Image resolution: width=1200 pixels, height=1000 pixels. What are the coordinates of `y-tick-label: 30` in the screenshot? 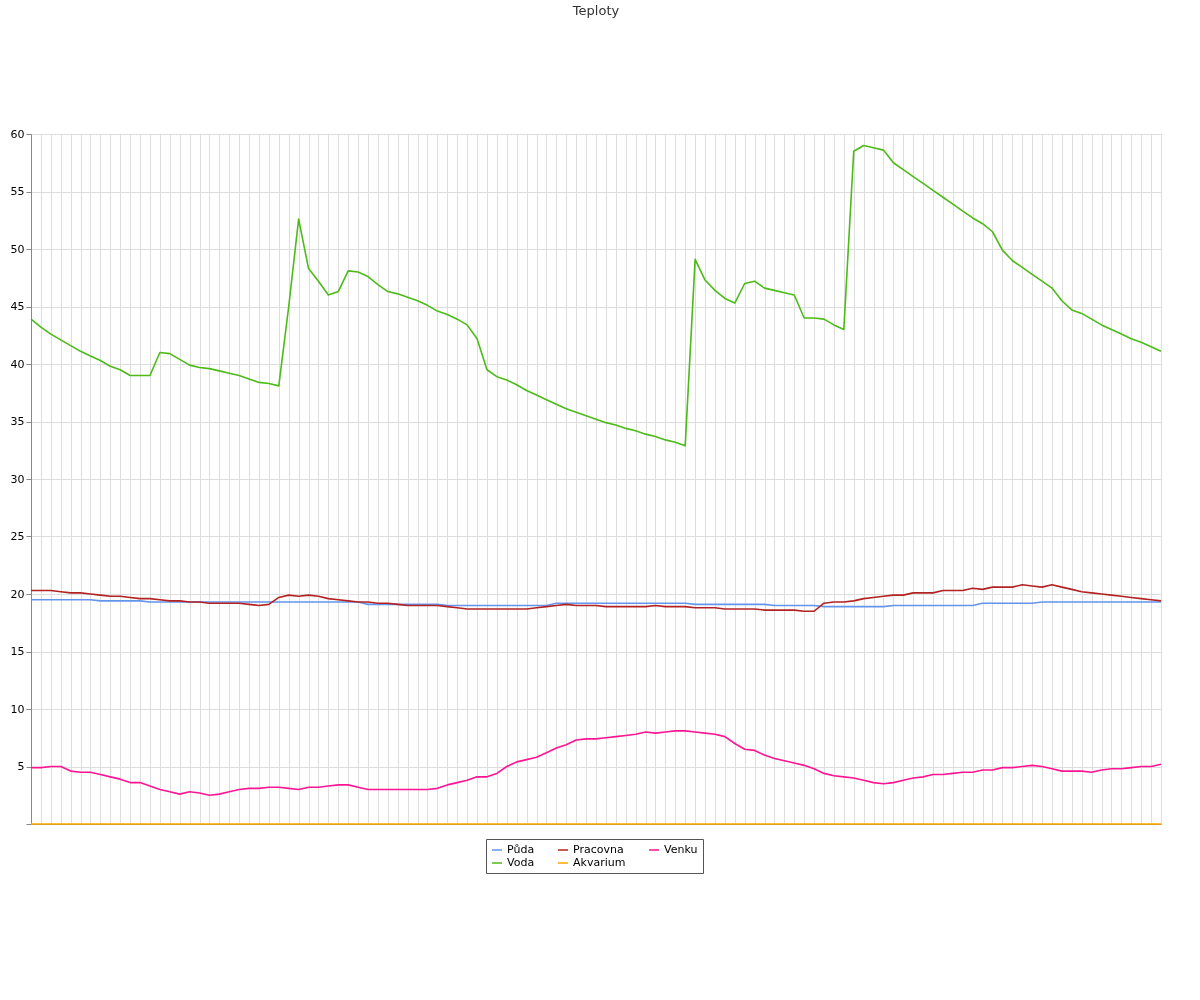 It's located at (17, 479).